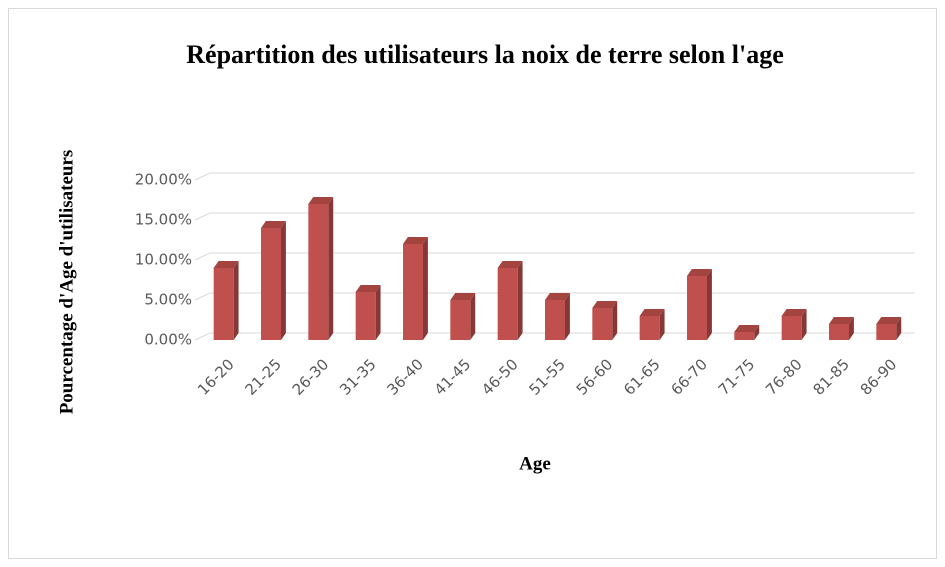 This screenshot has height=567, width=945. Describe the element at coordinates (163, 260) in the screenshot. I see `y-tick-label: 10.00%` at that location.